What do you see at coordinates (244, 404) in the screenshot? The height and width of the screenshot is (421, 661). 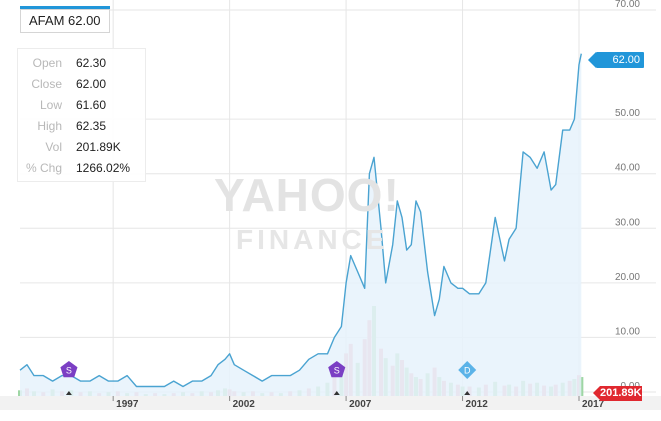 I see `x-tick-label: 2002` at bounding box center [244, 404].